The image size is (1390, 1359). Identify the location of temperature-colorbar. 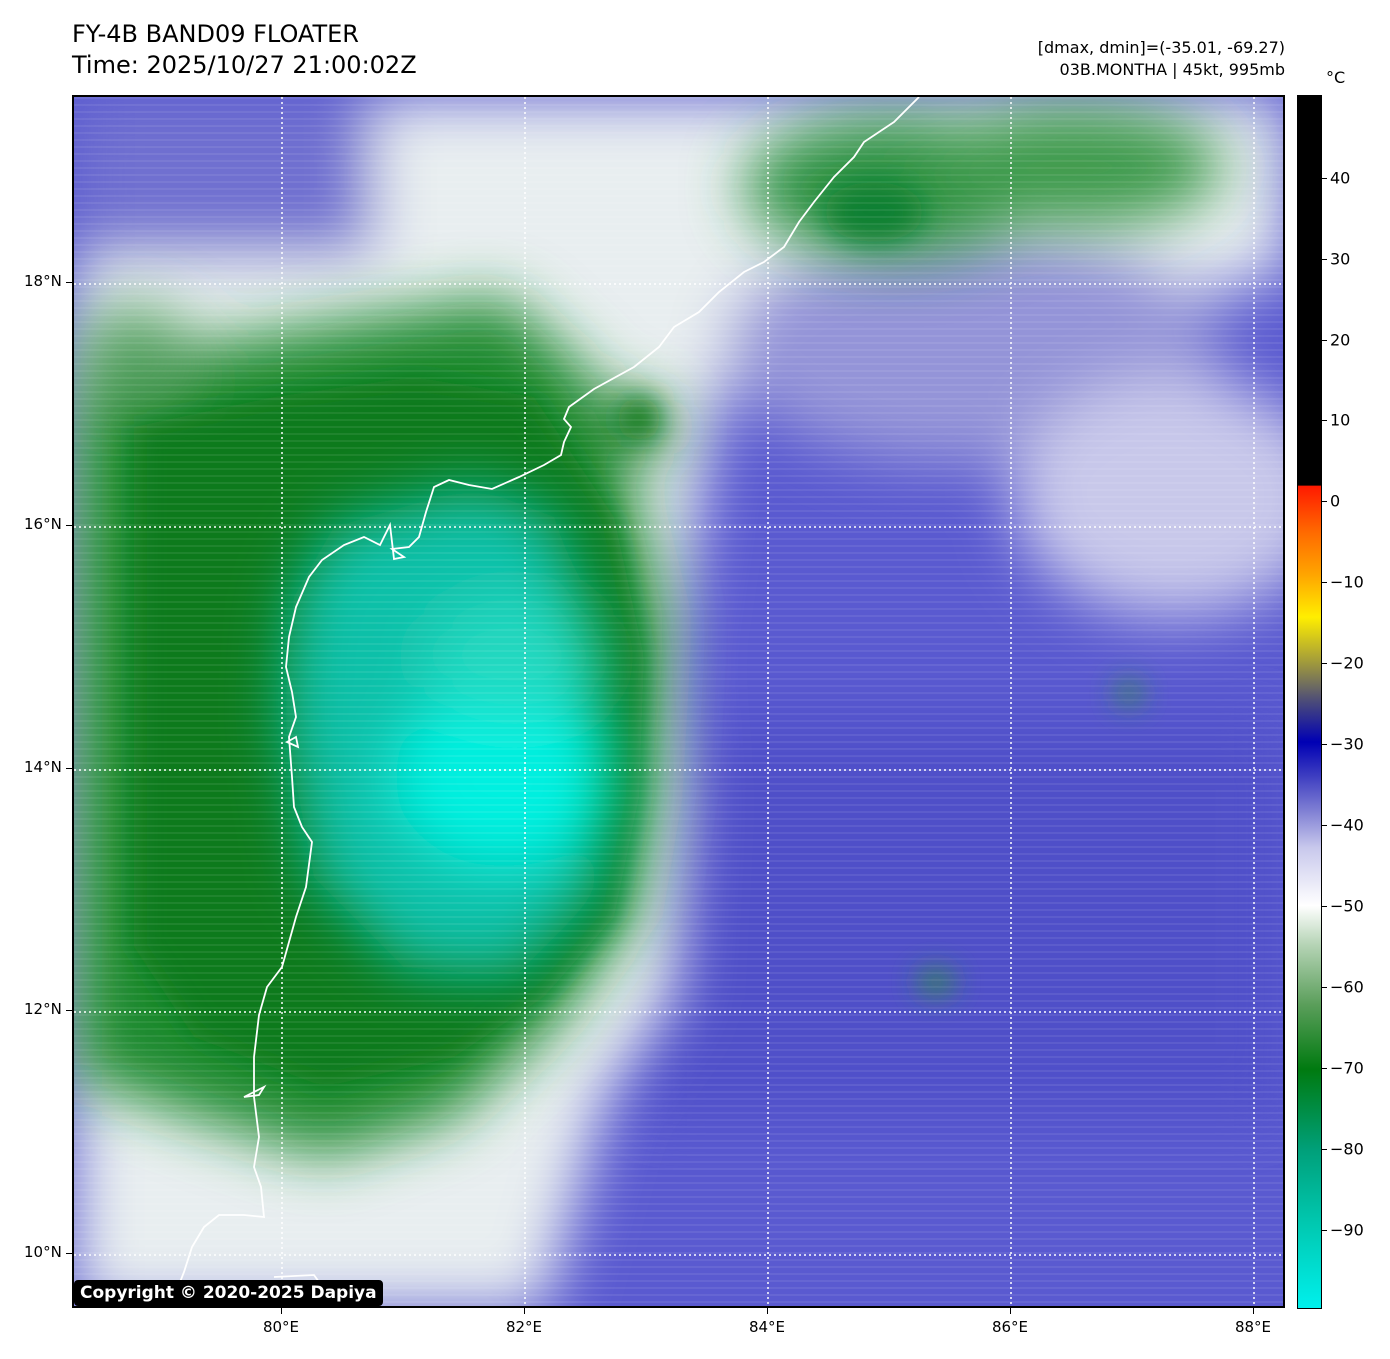
(1309, 702).